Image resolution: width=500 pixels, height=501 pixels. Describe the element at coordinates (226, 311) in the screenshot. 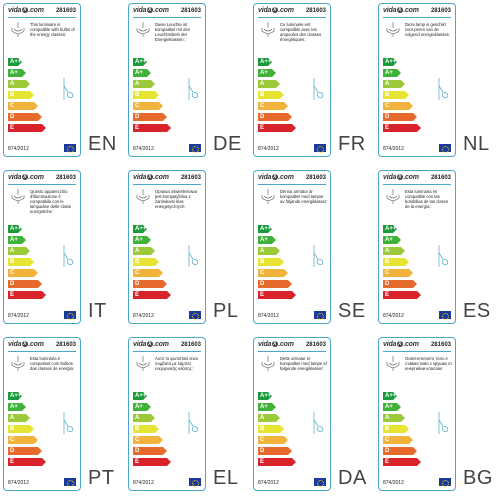

I see `language-code: PL` at that location.